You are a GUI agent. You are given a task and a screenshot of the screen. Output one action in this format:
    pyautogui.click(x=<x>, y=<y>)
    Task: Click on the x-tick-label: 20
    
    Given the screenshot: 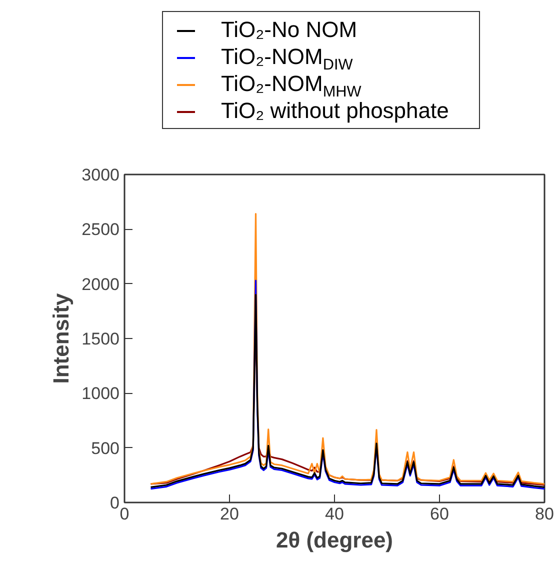 What is the action you would take?
    pyautogui.click(x=229, y=514)
    